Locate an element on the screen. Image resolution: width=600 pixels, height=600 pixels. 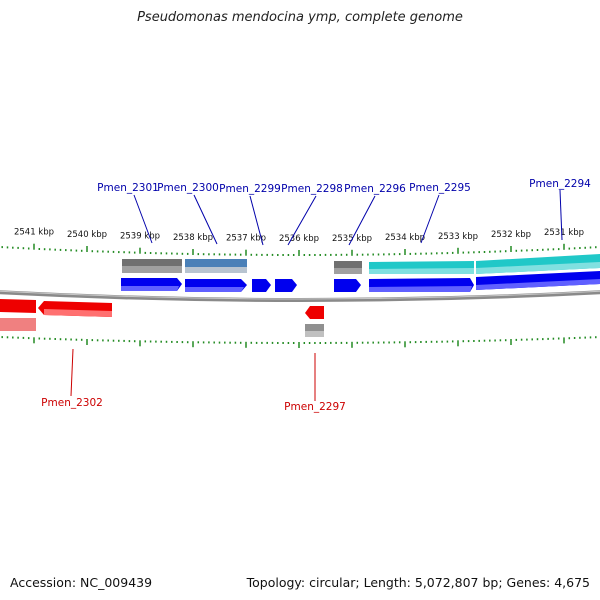
gene-label-pmen-2300: Pmen_2300 is located at coordinates (188, 188).